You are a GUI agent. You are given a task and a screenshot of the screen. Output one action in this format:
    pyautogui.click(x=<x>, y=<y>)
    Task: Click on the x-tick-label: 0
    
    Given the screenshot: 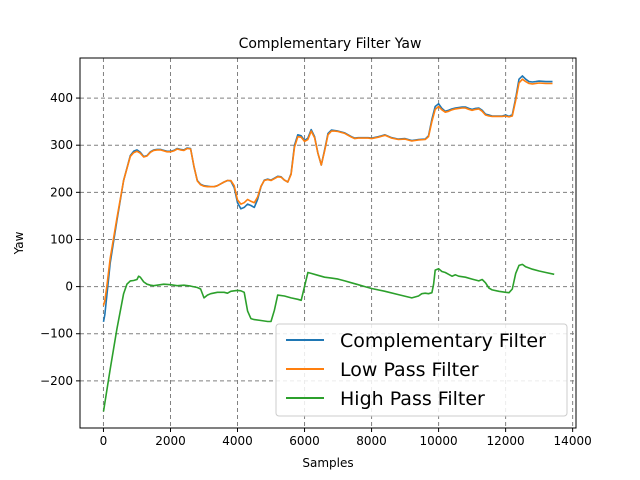 What is the action you would take?
    pyautogui.click(x=104, y=441)
    